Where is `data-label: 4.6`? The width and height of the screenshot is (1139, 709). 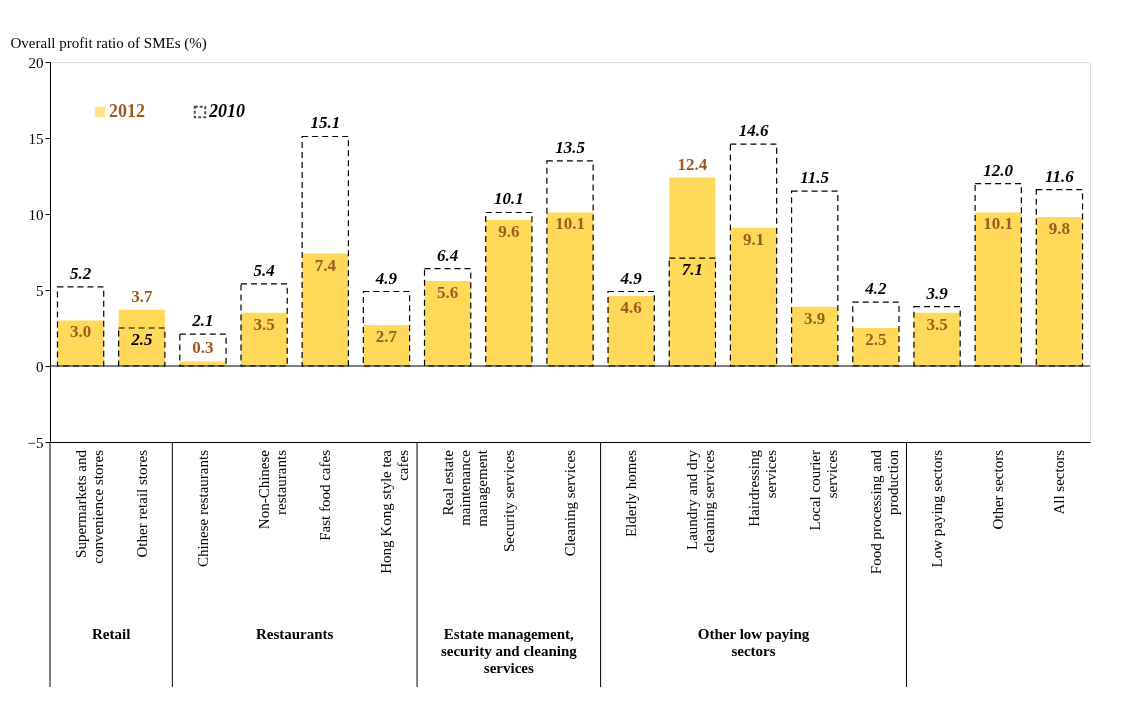 data-label: 4.6 is located at coordinates (631, 308).